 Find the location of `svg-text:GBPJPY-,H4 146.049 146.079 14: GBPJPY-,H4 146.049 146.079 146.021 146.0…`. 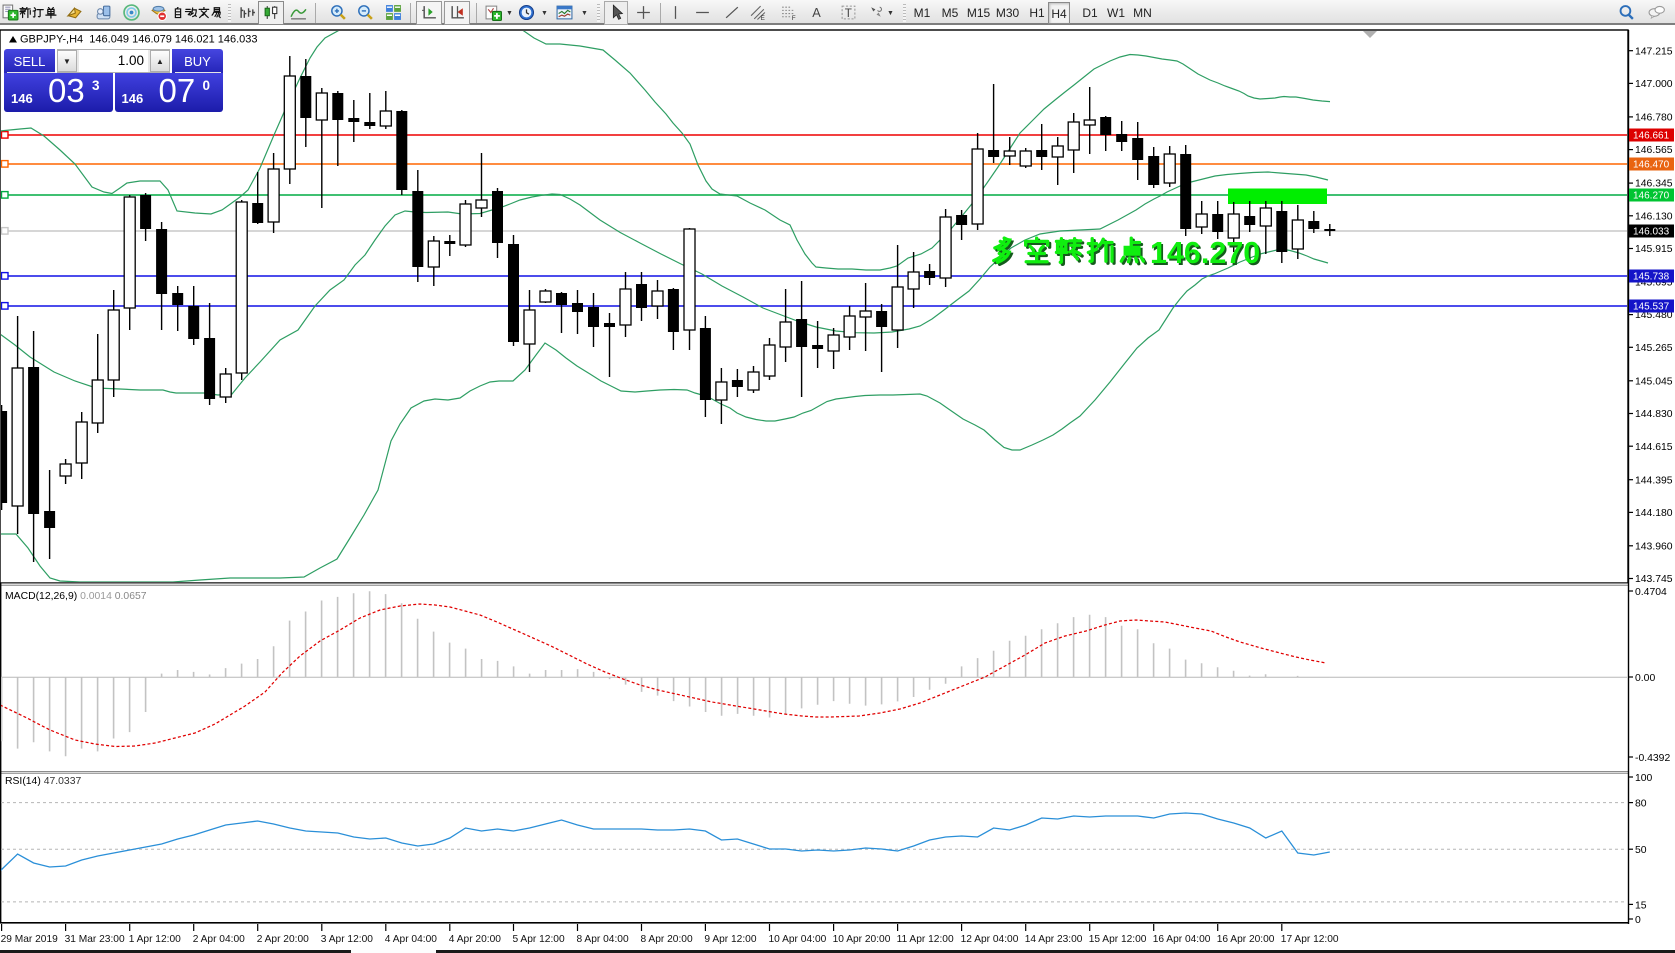

svg-text:GBPJPY-,H4 146.049 146.079 14: GBPJPY-,H4 146.049 146.079 146.021 146.0… is located at coordinates (139, 40).